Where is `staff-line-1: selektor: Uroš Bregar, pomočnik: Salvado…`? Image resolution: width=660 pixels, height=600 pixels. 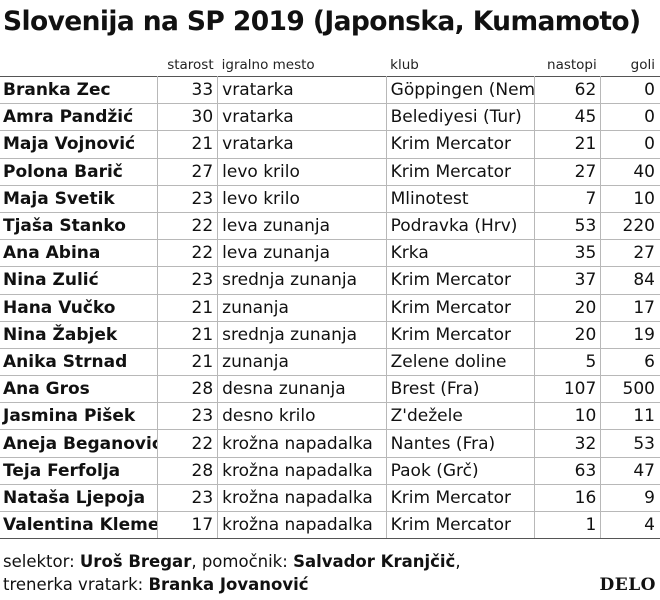
staff-line-1: selektor: Uroš Bregar, pomočnik: Salvado… is located at coordinates (232, 561).